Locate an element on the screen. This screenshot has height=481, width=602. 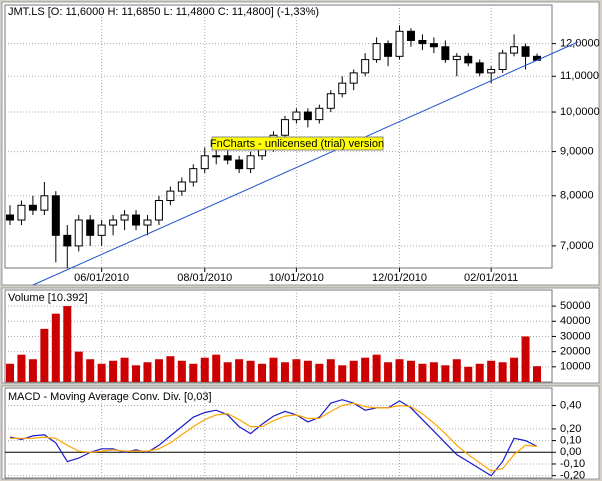
y-tick-label: 0,20 is located at coordinates (570, 429).